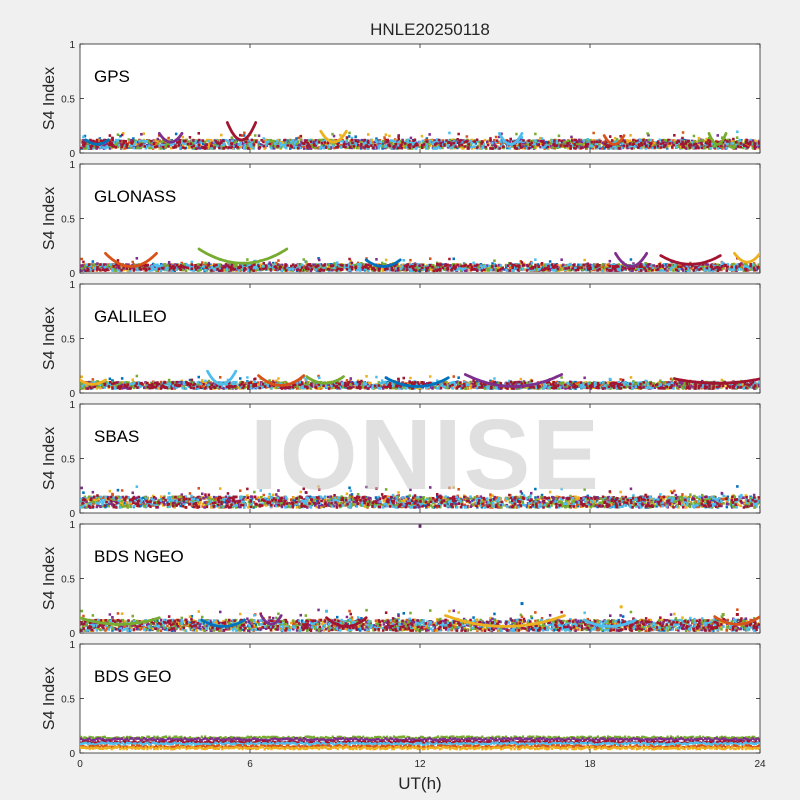 This screenshot has height=800, width=800. What do you see at coordinates (420, 764) in the screenshot?
I see `x-tick-label: 12` at bounding box center [420, 764].